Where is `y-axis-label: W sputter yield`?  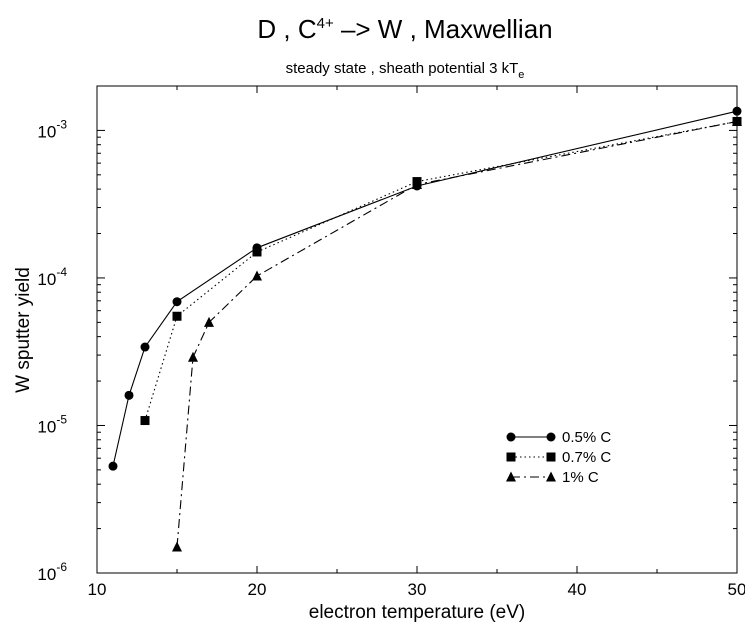 y-axis-label: W sputter yield is located at coordinates (23, 330).